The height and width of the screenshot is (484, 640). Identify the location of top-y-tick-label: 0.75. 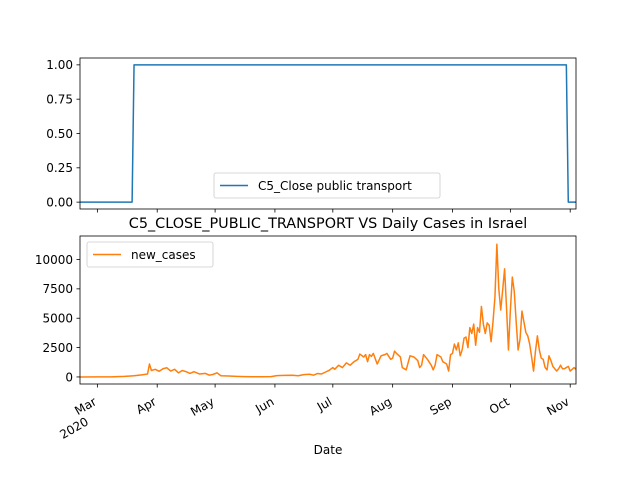
(59, 99).